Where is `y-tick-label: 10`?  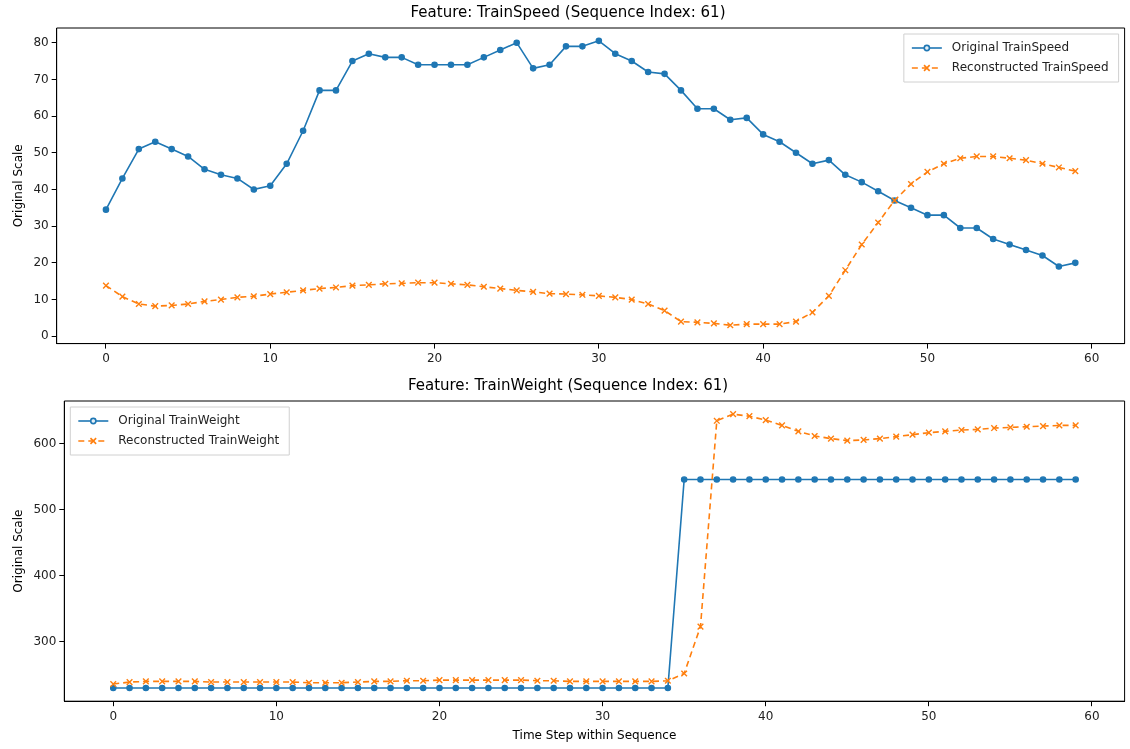 y-tick-label: 10 is located at coordinates (41, 298).